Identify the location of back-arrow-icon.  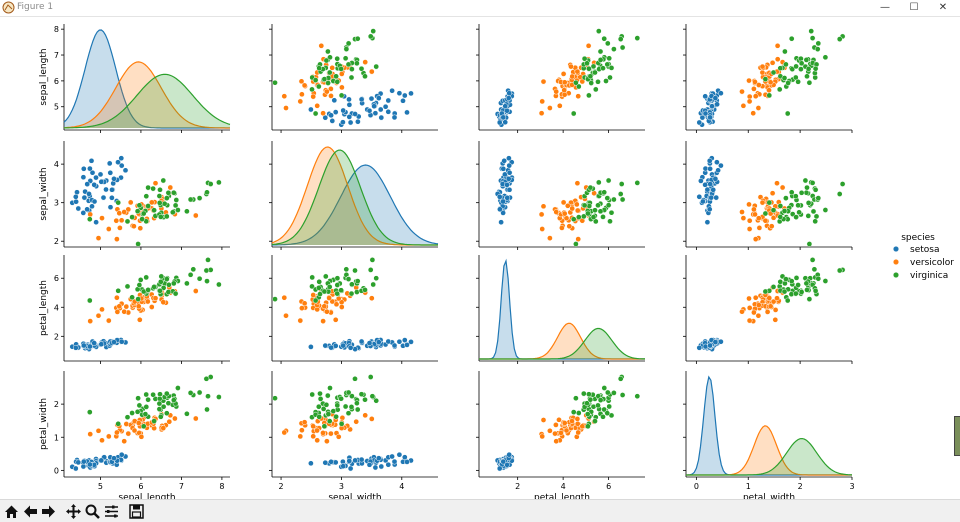
(30, 511).